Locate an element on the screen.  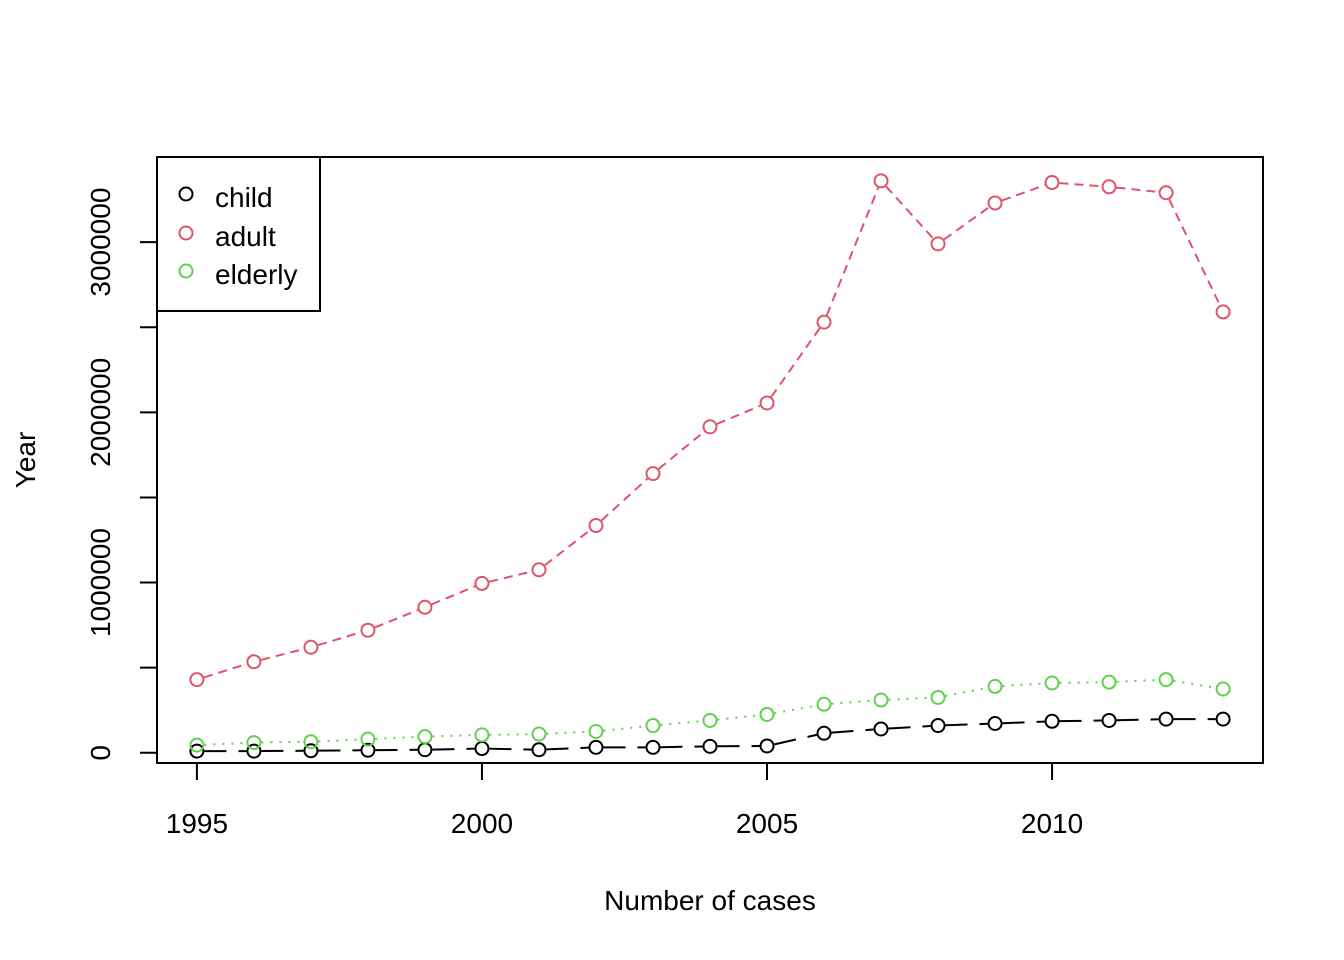
legend-label-elderly: elderly is located at coordinates (256, 274).